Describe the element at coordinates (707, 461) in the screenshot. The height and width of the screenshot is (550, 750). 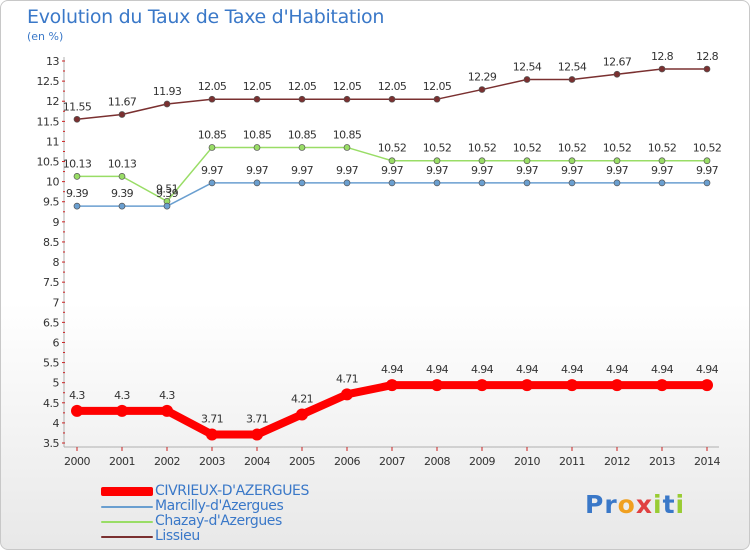
I see `x-tick-label: 2014` at that location.